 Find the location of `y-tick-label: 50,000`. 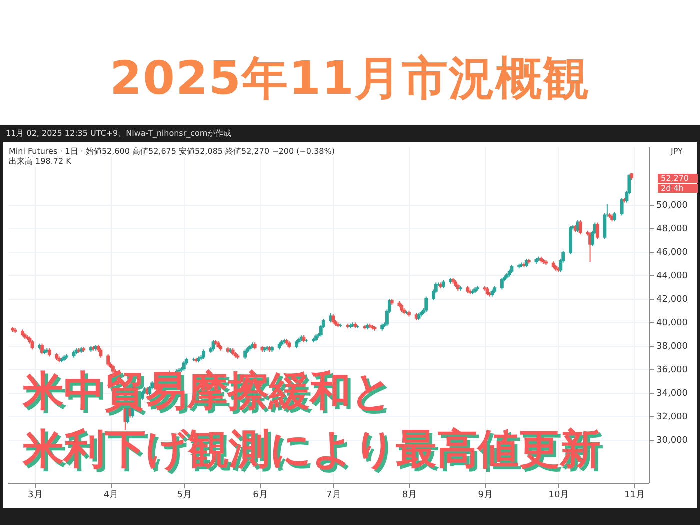

y-tick-label: 50,000 is located at coordinates (672, 206).